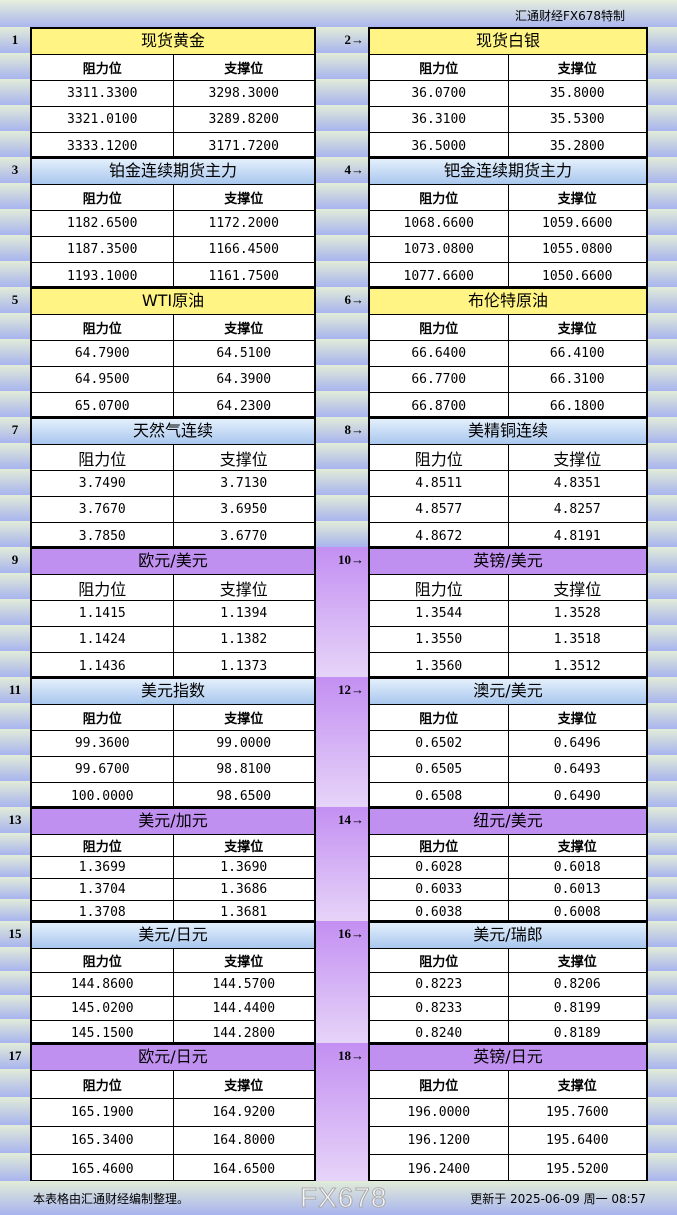 The width and height of the screenshot is (677, 1215). I want to click on resistance-value: 1.3544, so click(439, 613).